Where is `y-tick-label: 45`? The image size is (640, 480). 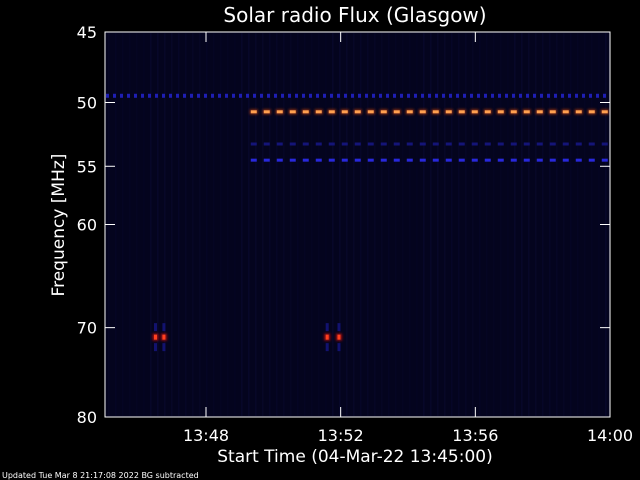
y-tick-label: 45 is located at coordinates (87, 32).